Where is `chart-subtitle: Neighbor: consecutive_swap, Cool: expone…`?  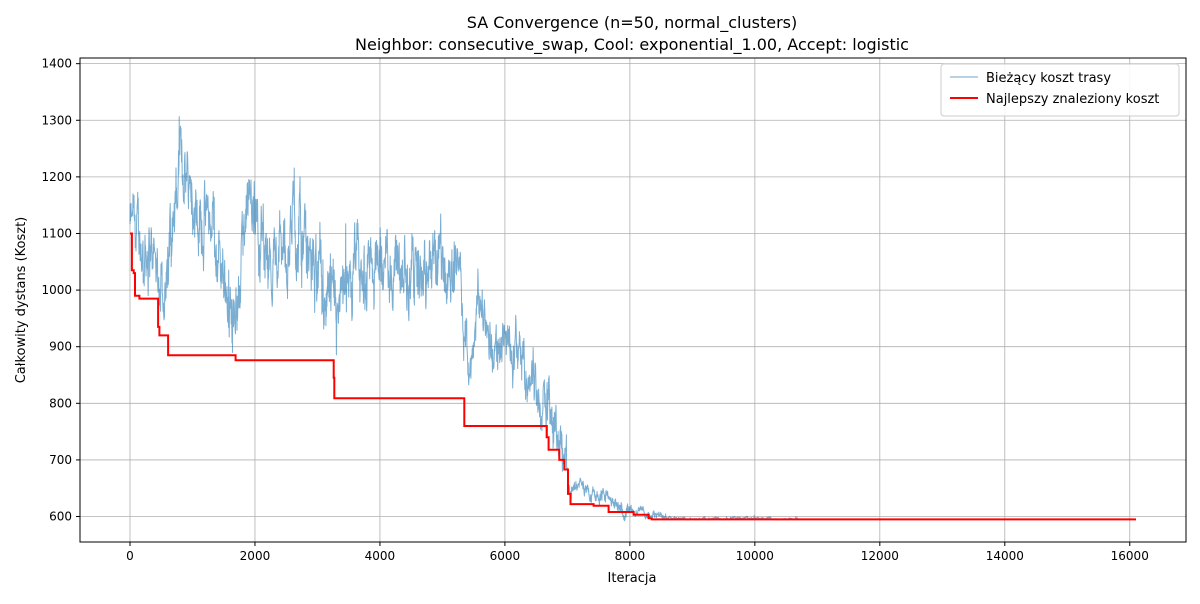
chart-subtitle: Neighbor: consecutive_swap, Cool: expone… is located at coordinates (632, 45).